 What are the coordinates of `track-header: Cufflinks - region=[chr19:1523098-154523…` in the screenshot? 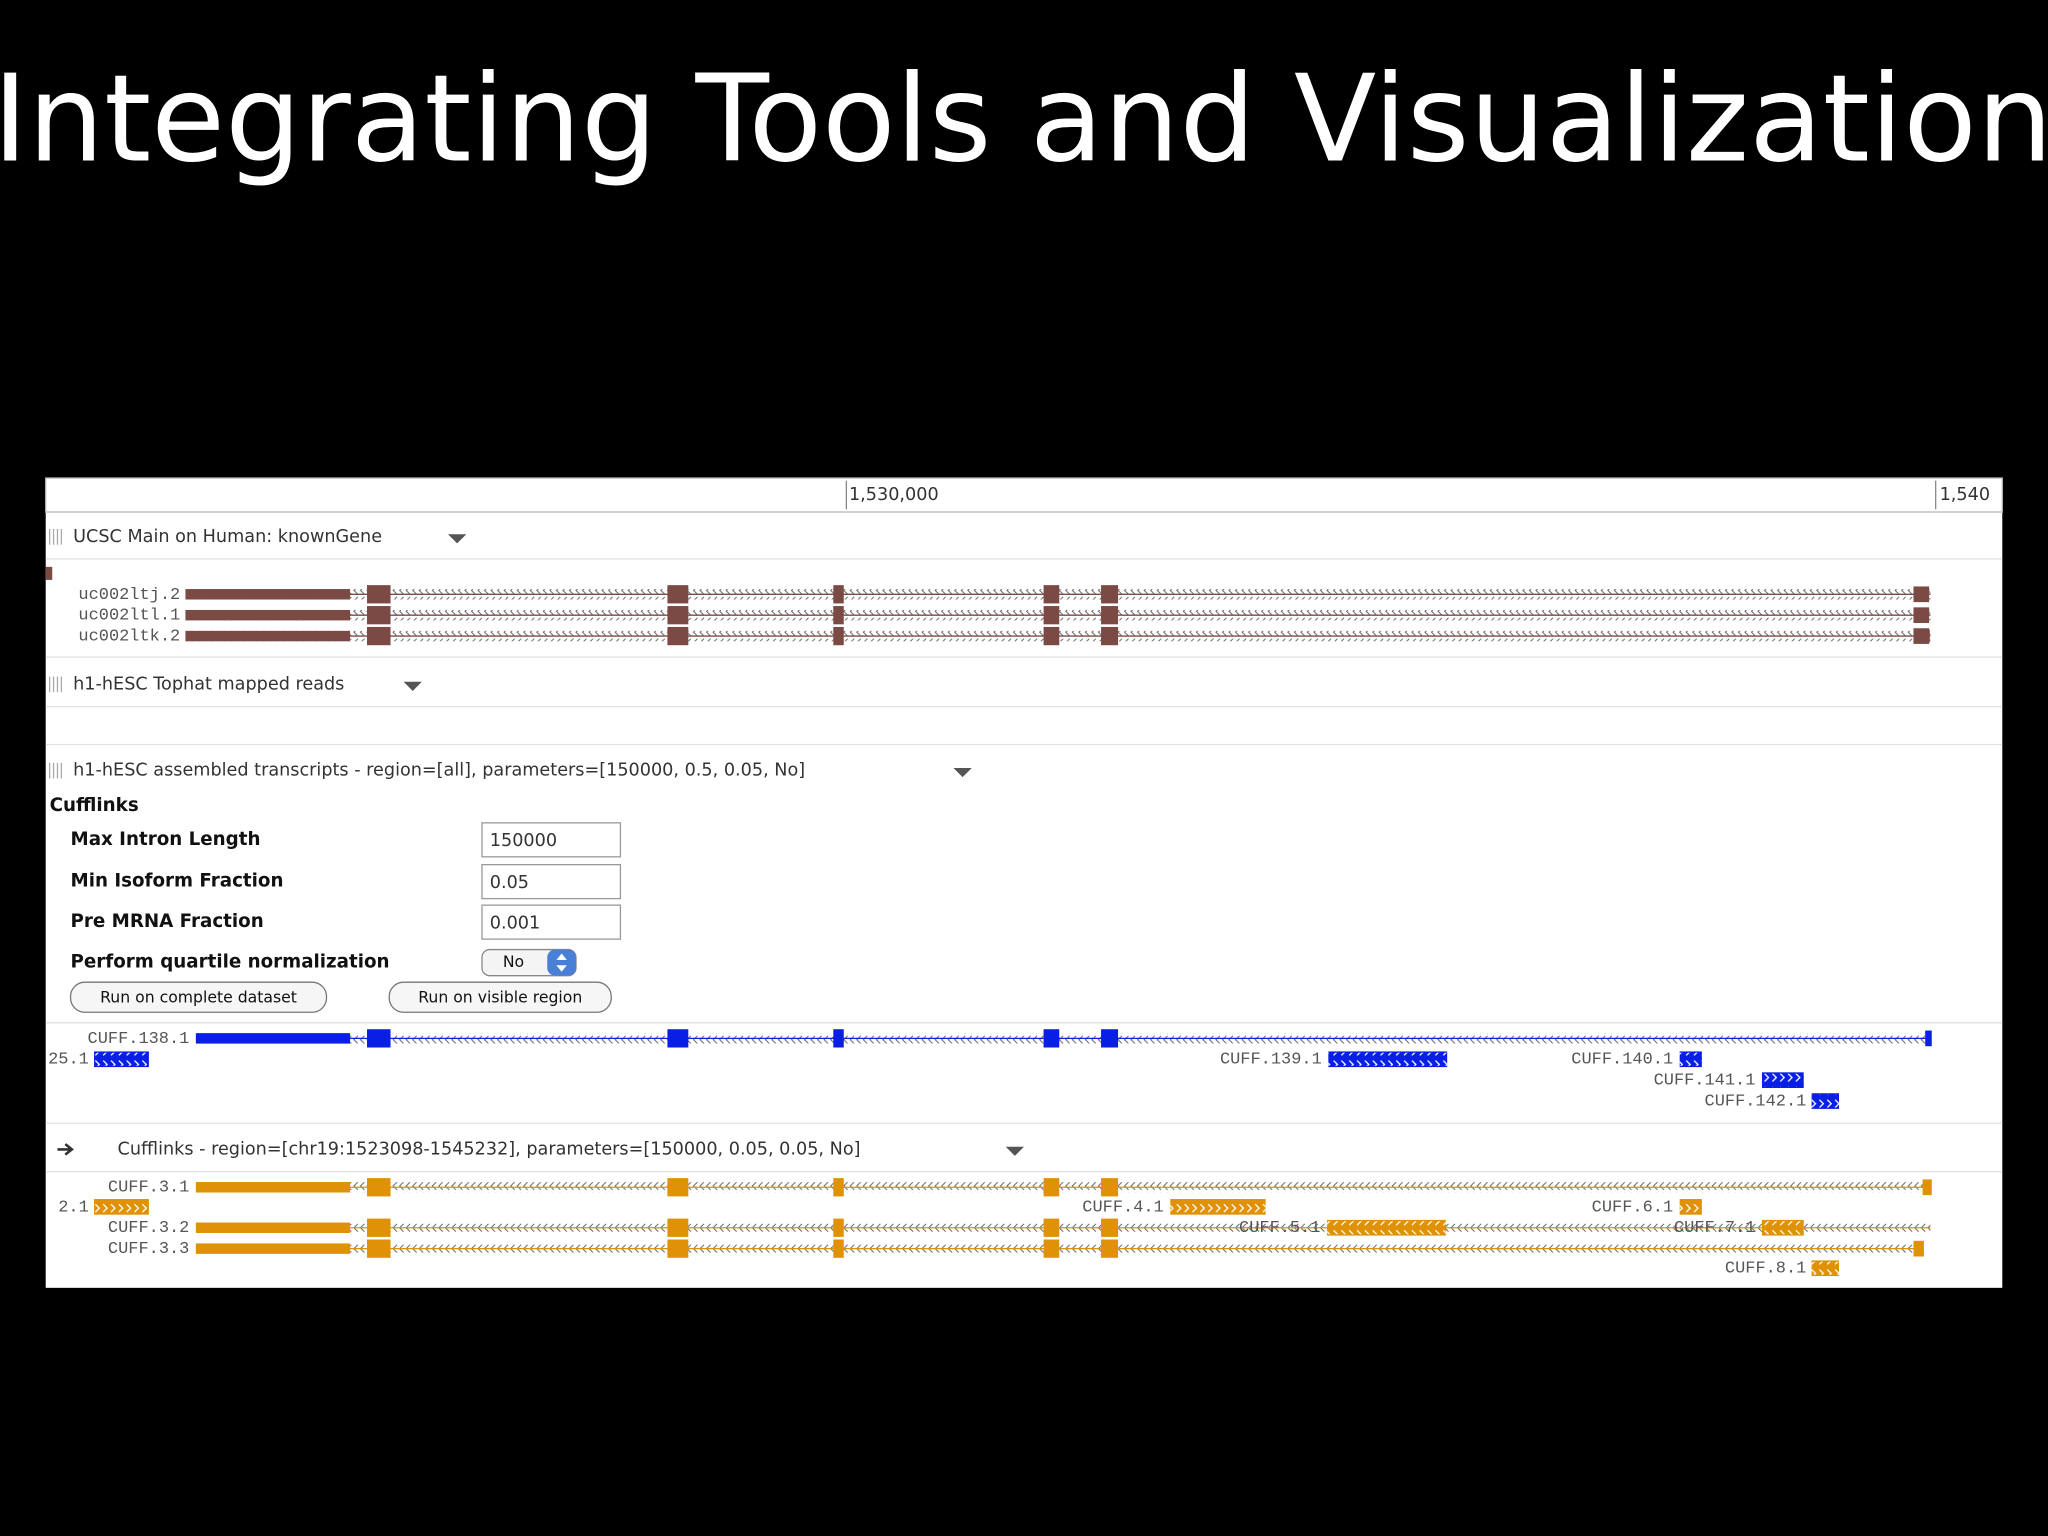 It's located at (489, 1149).